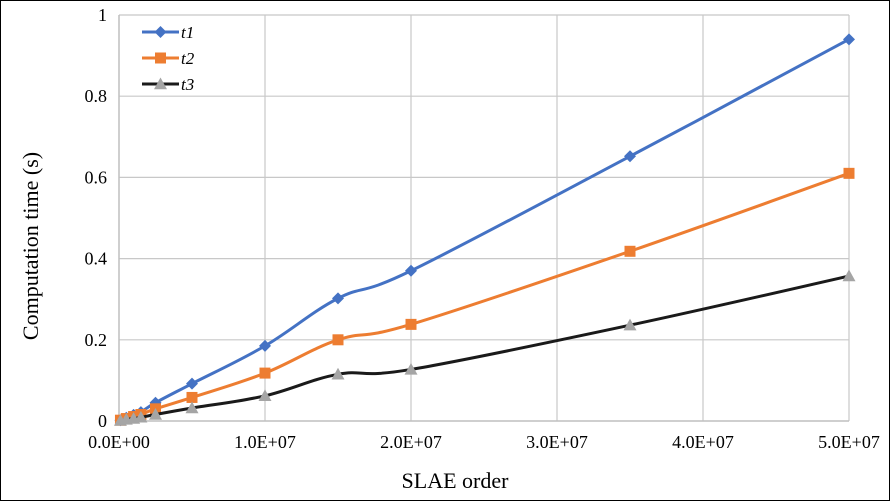  What do you see at coordinates (96, 96) in the screenshot?
I see `y-tick-label: 0.8` at bounding box center [96, 96].